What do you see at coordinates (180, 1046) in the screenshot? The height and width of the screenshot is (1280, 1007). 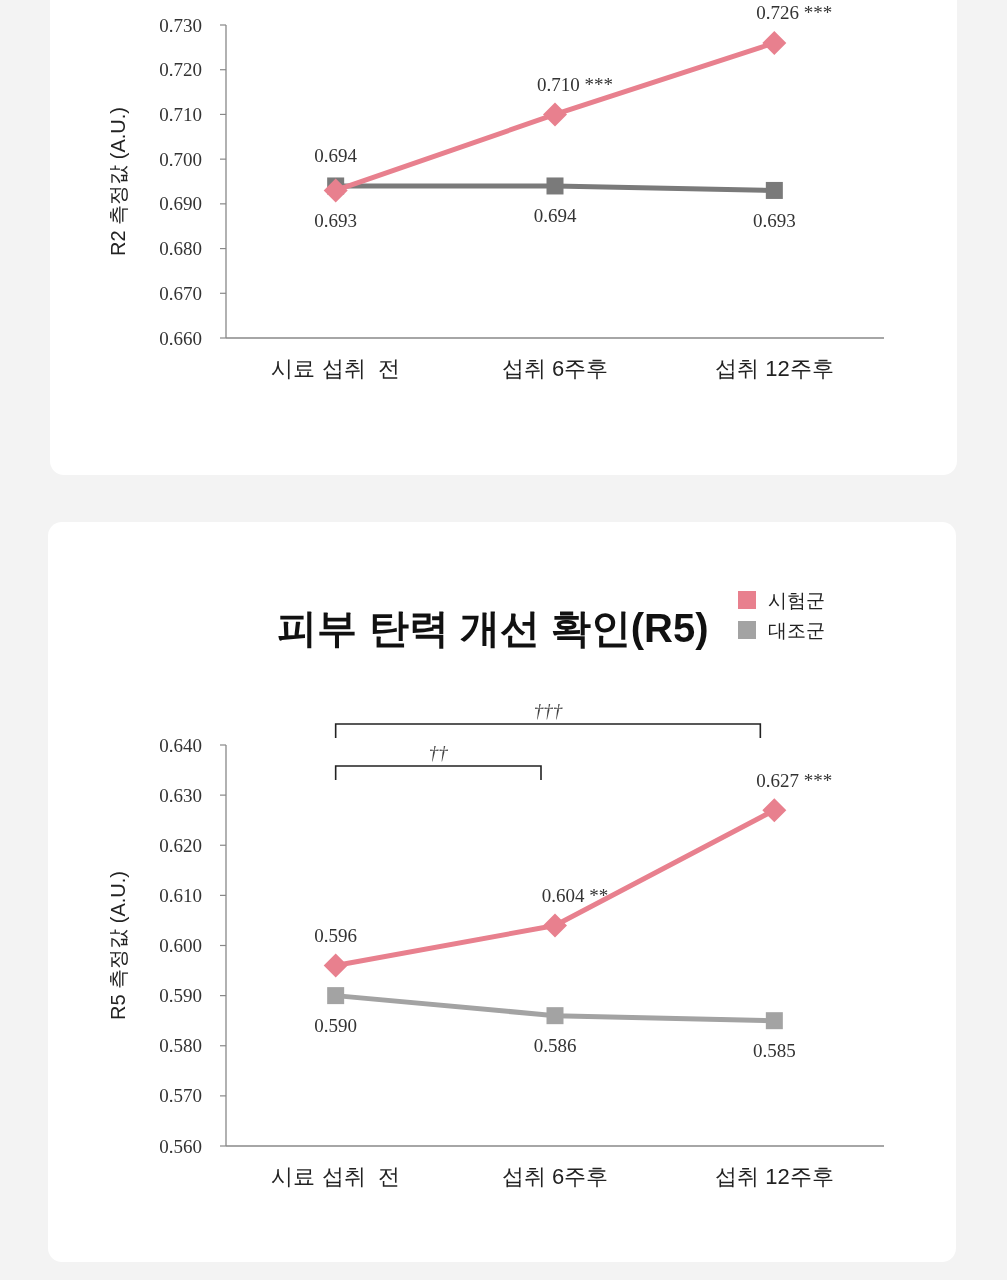 I see `y-tick-label: 0.580` at bounding box center [180, 1046].